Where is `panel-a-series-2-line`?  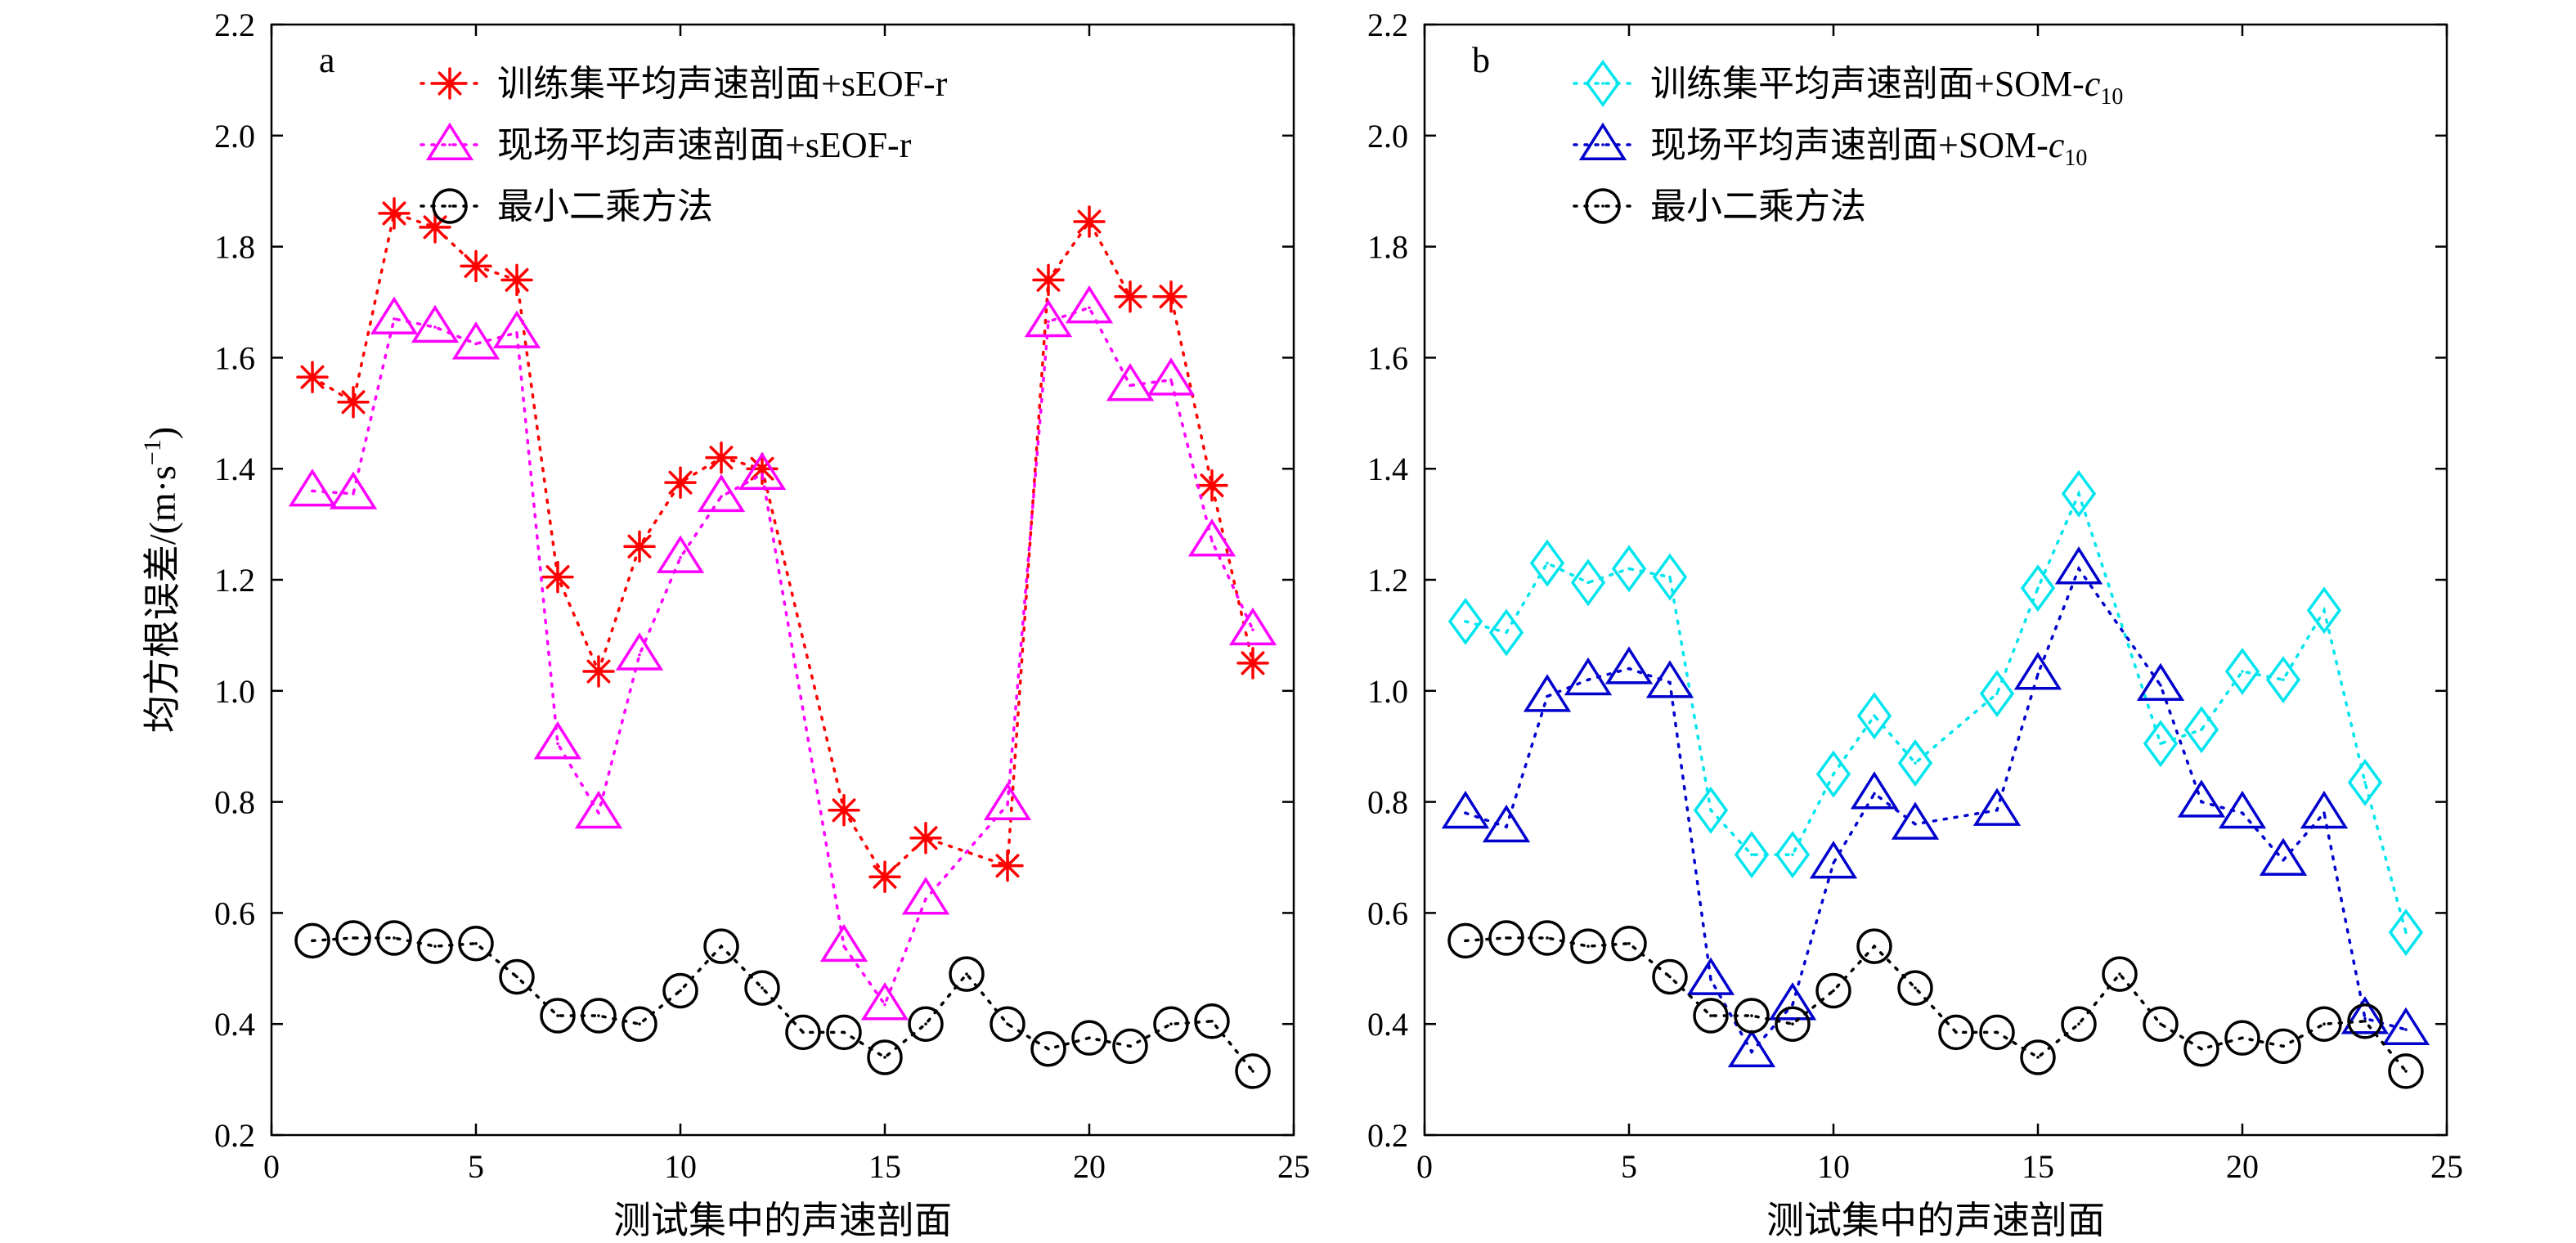 panel-a-series-2-line is located at coordinates (782, 1004).